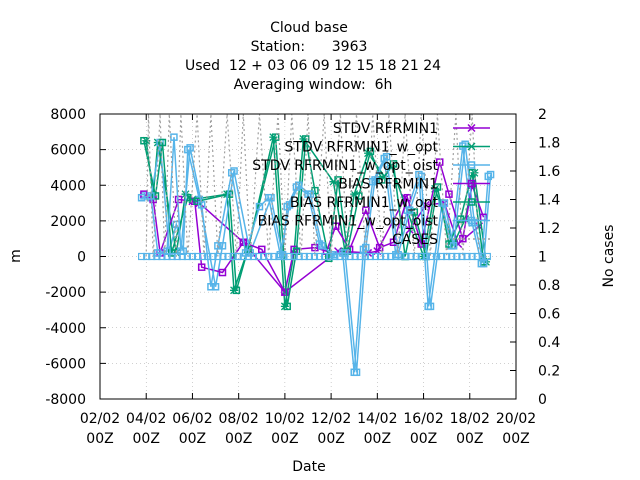 The width and height of the screenshot is (640, 480). What do you see at coordinates (146, 419) in the screenshot?
I see `x-tick-label: 04/02` at bounding box center [146, 419].